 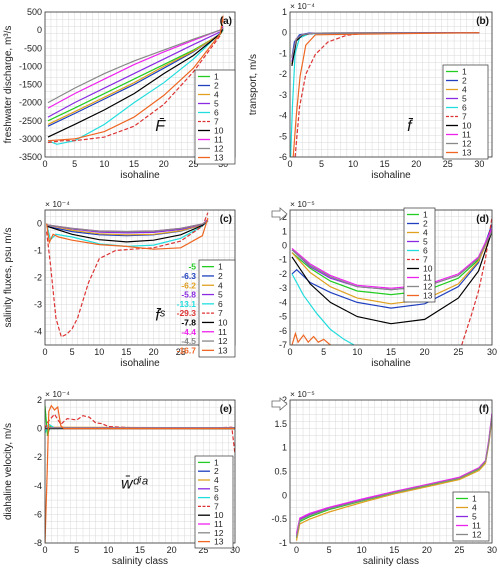 What do you see at coordinates (284, 12) in the screenshot?
I see `y-tick-label: 1` at bounding box center [284, 12].